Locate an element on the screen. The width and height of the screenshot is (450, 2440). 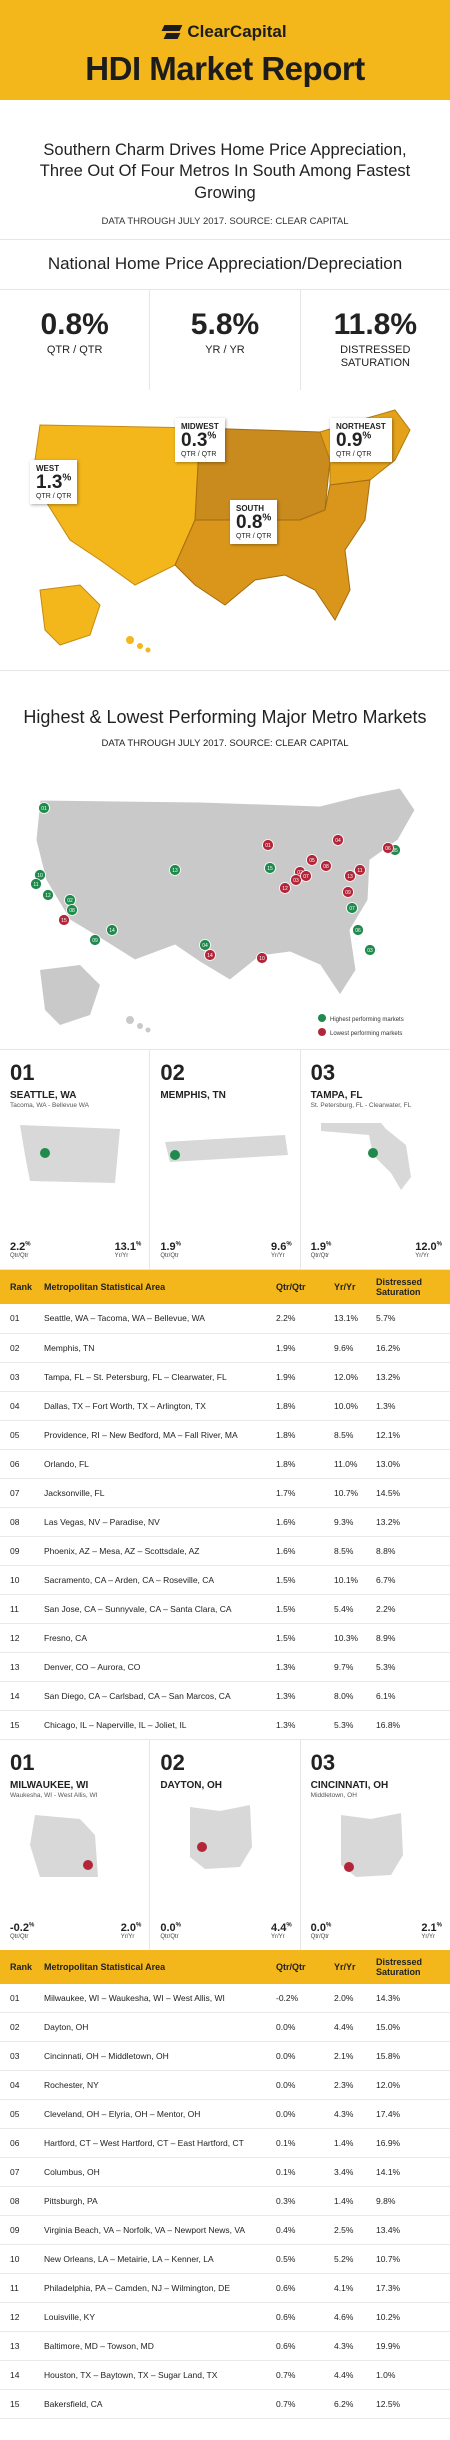
col-msa: Metropolitan Statistical Area is located at coordinates (105, 1287).